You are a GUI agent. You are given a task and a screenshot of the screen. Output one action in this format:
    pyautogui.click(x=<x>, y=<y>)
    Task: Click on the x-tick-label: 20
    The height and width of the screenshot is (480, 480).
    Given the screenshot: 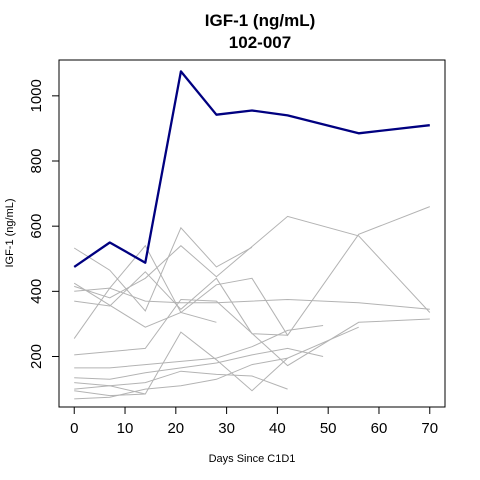 What is the action you would take?
    pyautogui.click(x=175, y=428)
    